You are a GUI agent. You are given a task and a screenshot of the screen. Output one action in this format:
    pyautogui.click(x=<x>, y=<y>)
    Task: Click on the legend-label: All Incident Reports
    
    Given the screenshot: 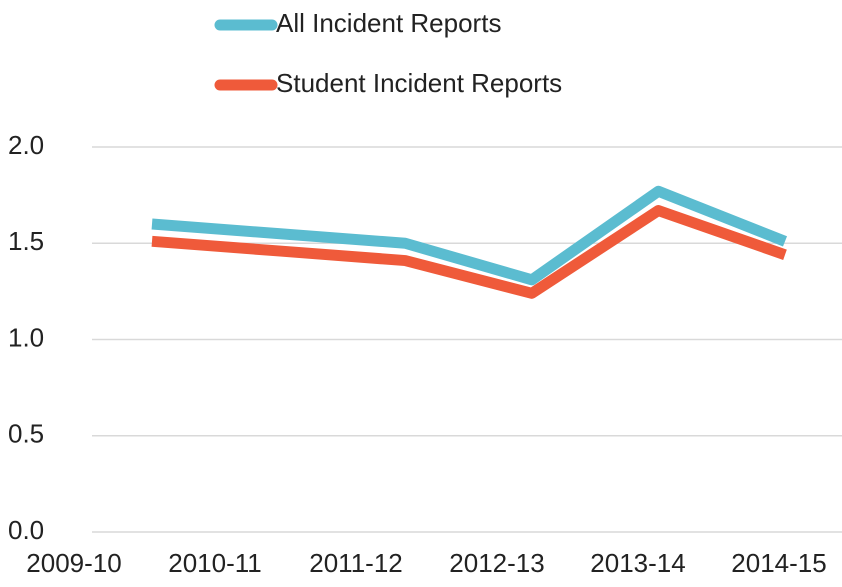 What is the action you would take?
    pyautogui.click(x=388, y=23)
    